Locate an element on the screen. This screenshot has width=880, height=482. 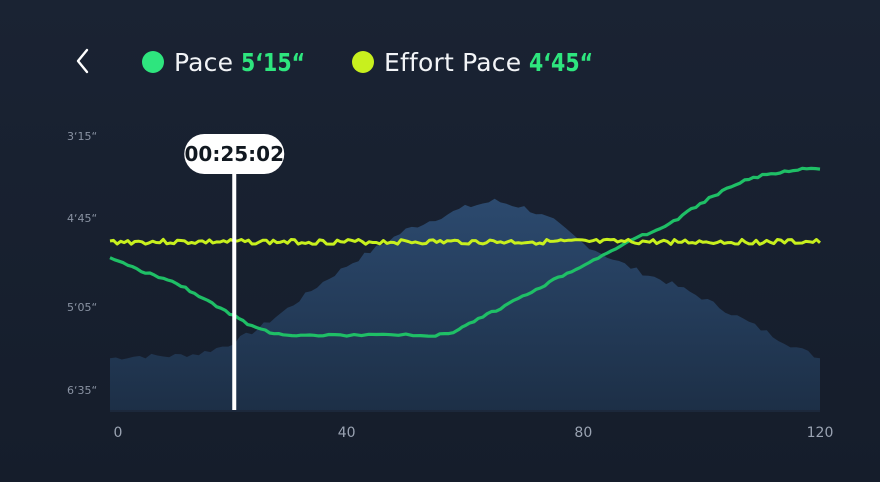
x-tick-label: 0 is located at coordinates (118, 433).